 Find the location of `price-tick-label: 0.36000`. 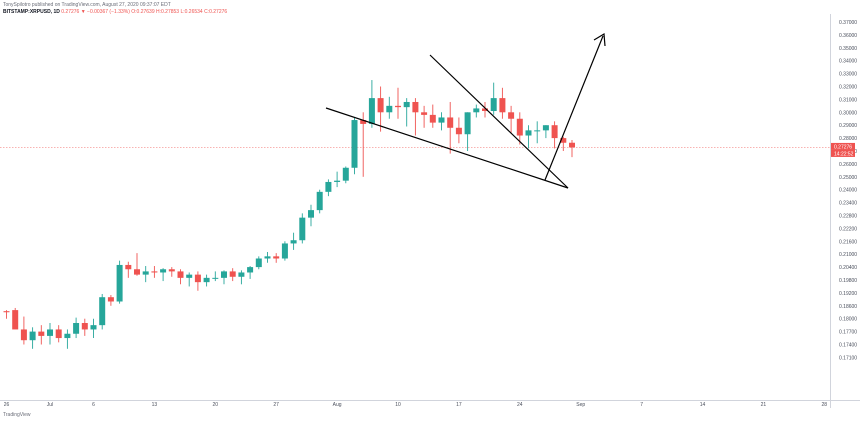

price-tick-label: 0.36000 is located at coordinates (848, 36).